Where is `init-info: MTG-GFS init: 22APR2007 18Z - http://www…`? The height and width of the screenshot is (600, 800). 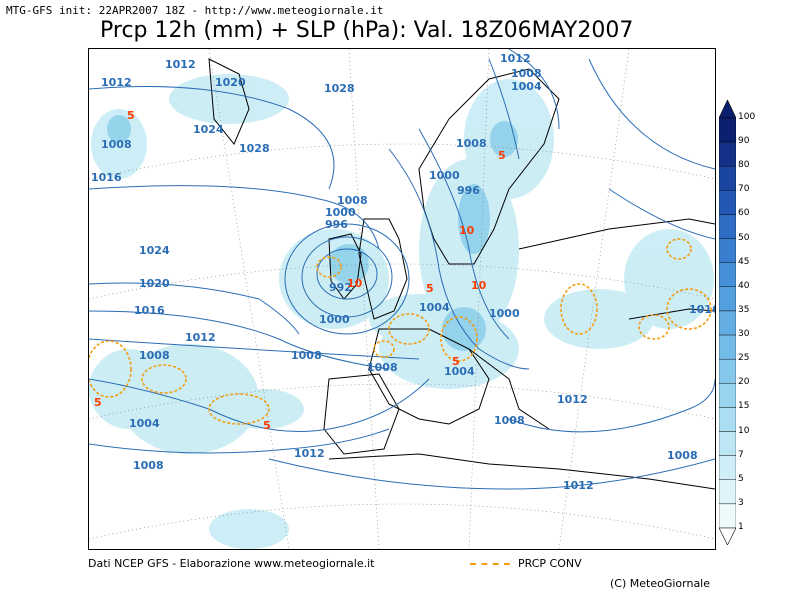
init-info: MTG-GFS init: 22APR2007 18Z - http://www… is located at coordinates (195, 10).